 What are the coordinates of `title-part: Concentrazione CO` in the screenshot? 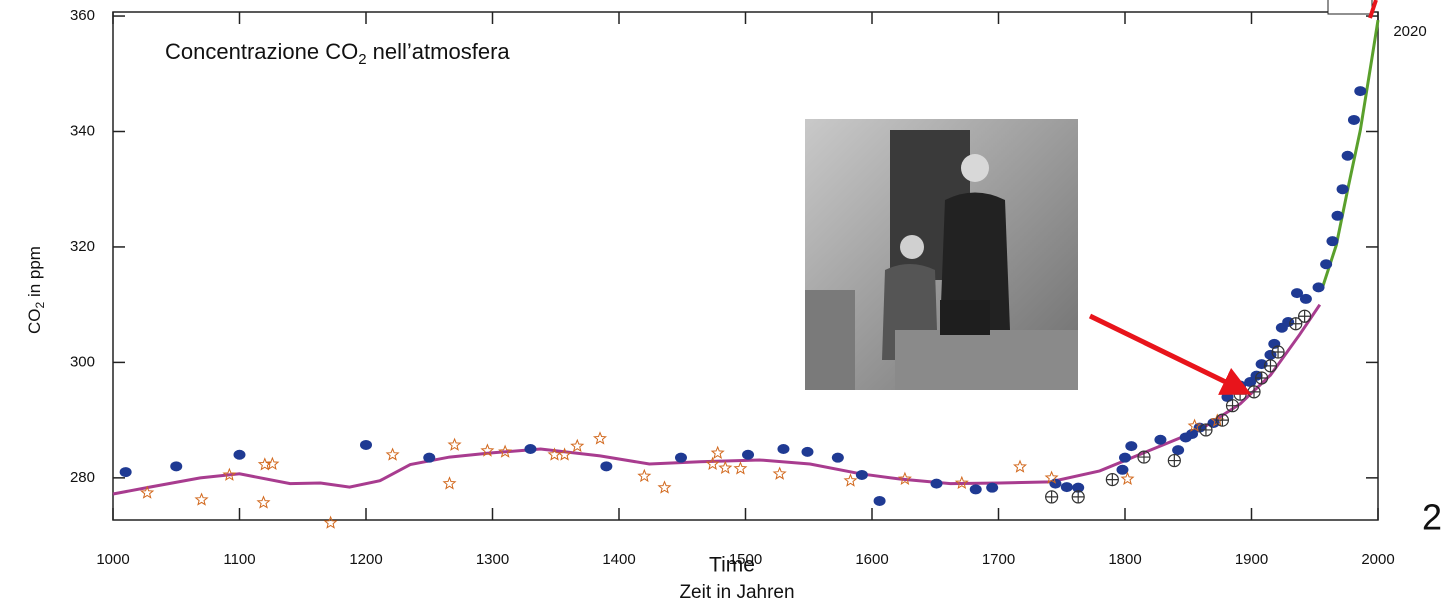 It's located at (261, 51).